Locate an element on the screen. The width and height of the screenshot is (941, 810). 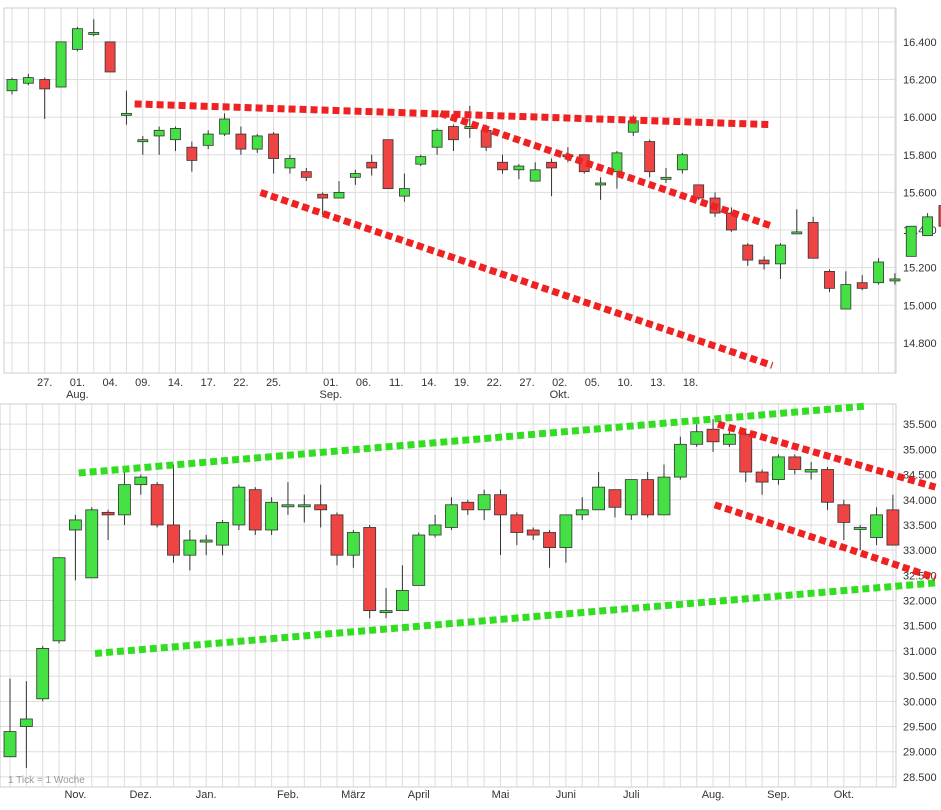
y-tick-label: 29.500 is located at coordinates (920, 728).